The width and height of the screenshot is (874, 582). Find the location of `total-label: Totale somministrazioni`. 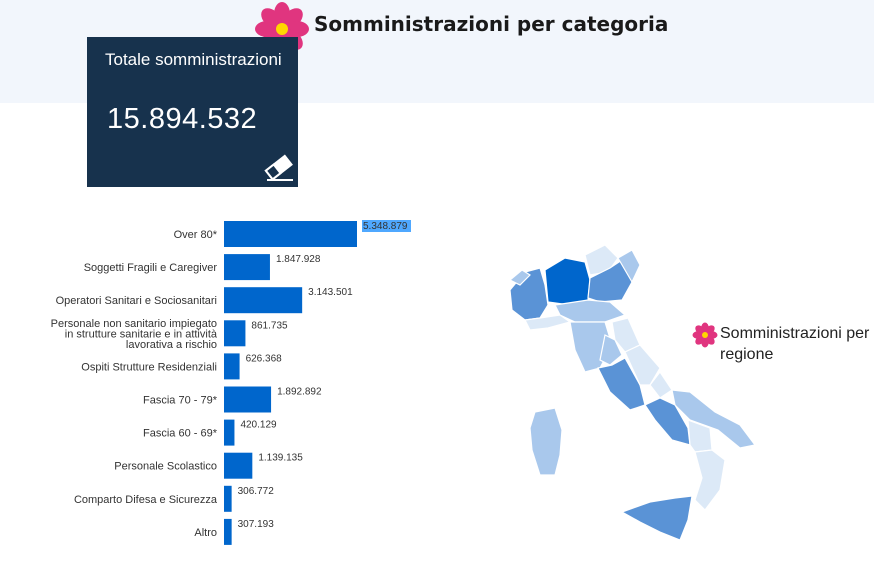

total-label: Totale somministrazioni is located at coordinates (193, 59).